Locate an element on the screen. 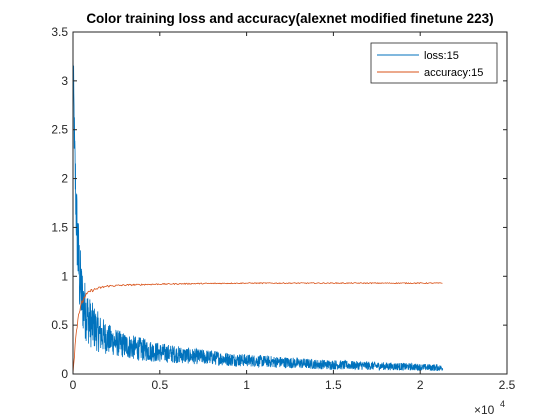  x-exponent: ×10 4 is located at coordinates (489, 408).